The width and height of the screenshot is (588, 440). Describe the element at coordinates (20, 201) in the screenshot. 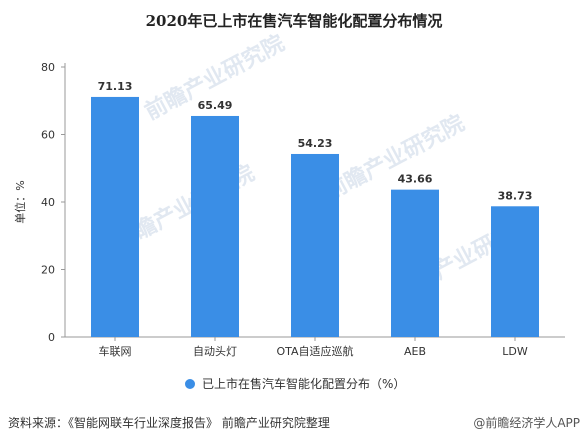

I see `y-axis-label: 单位：%` at that location.